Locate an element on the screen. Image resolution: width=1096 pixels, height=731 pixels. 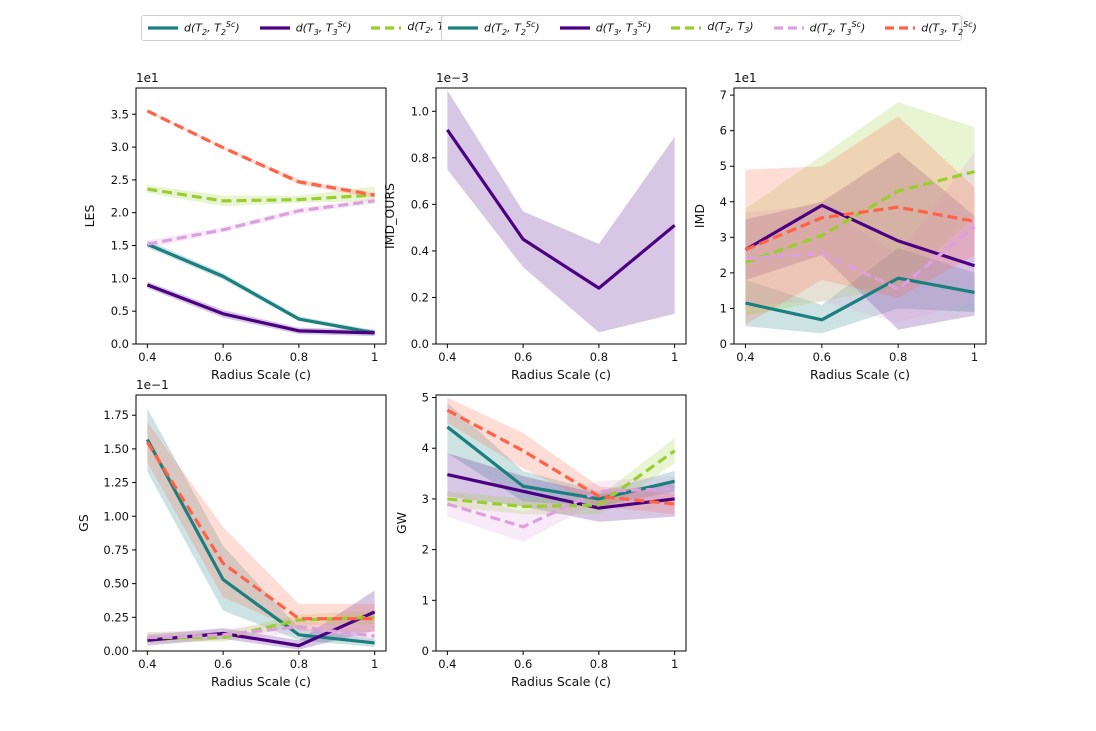
y-tick-label: 0.75 is located at coordinates (116, 550).